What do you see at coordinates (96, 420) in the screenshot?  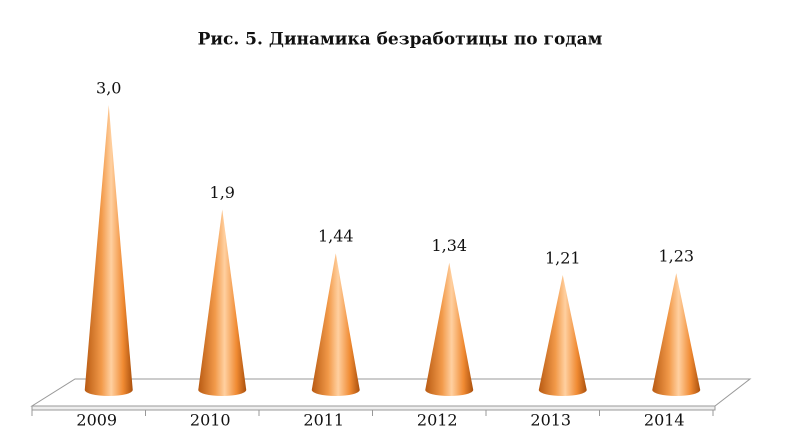 I see `x-tick-label: 2009` at bounding box center [96, 420].